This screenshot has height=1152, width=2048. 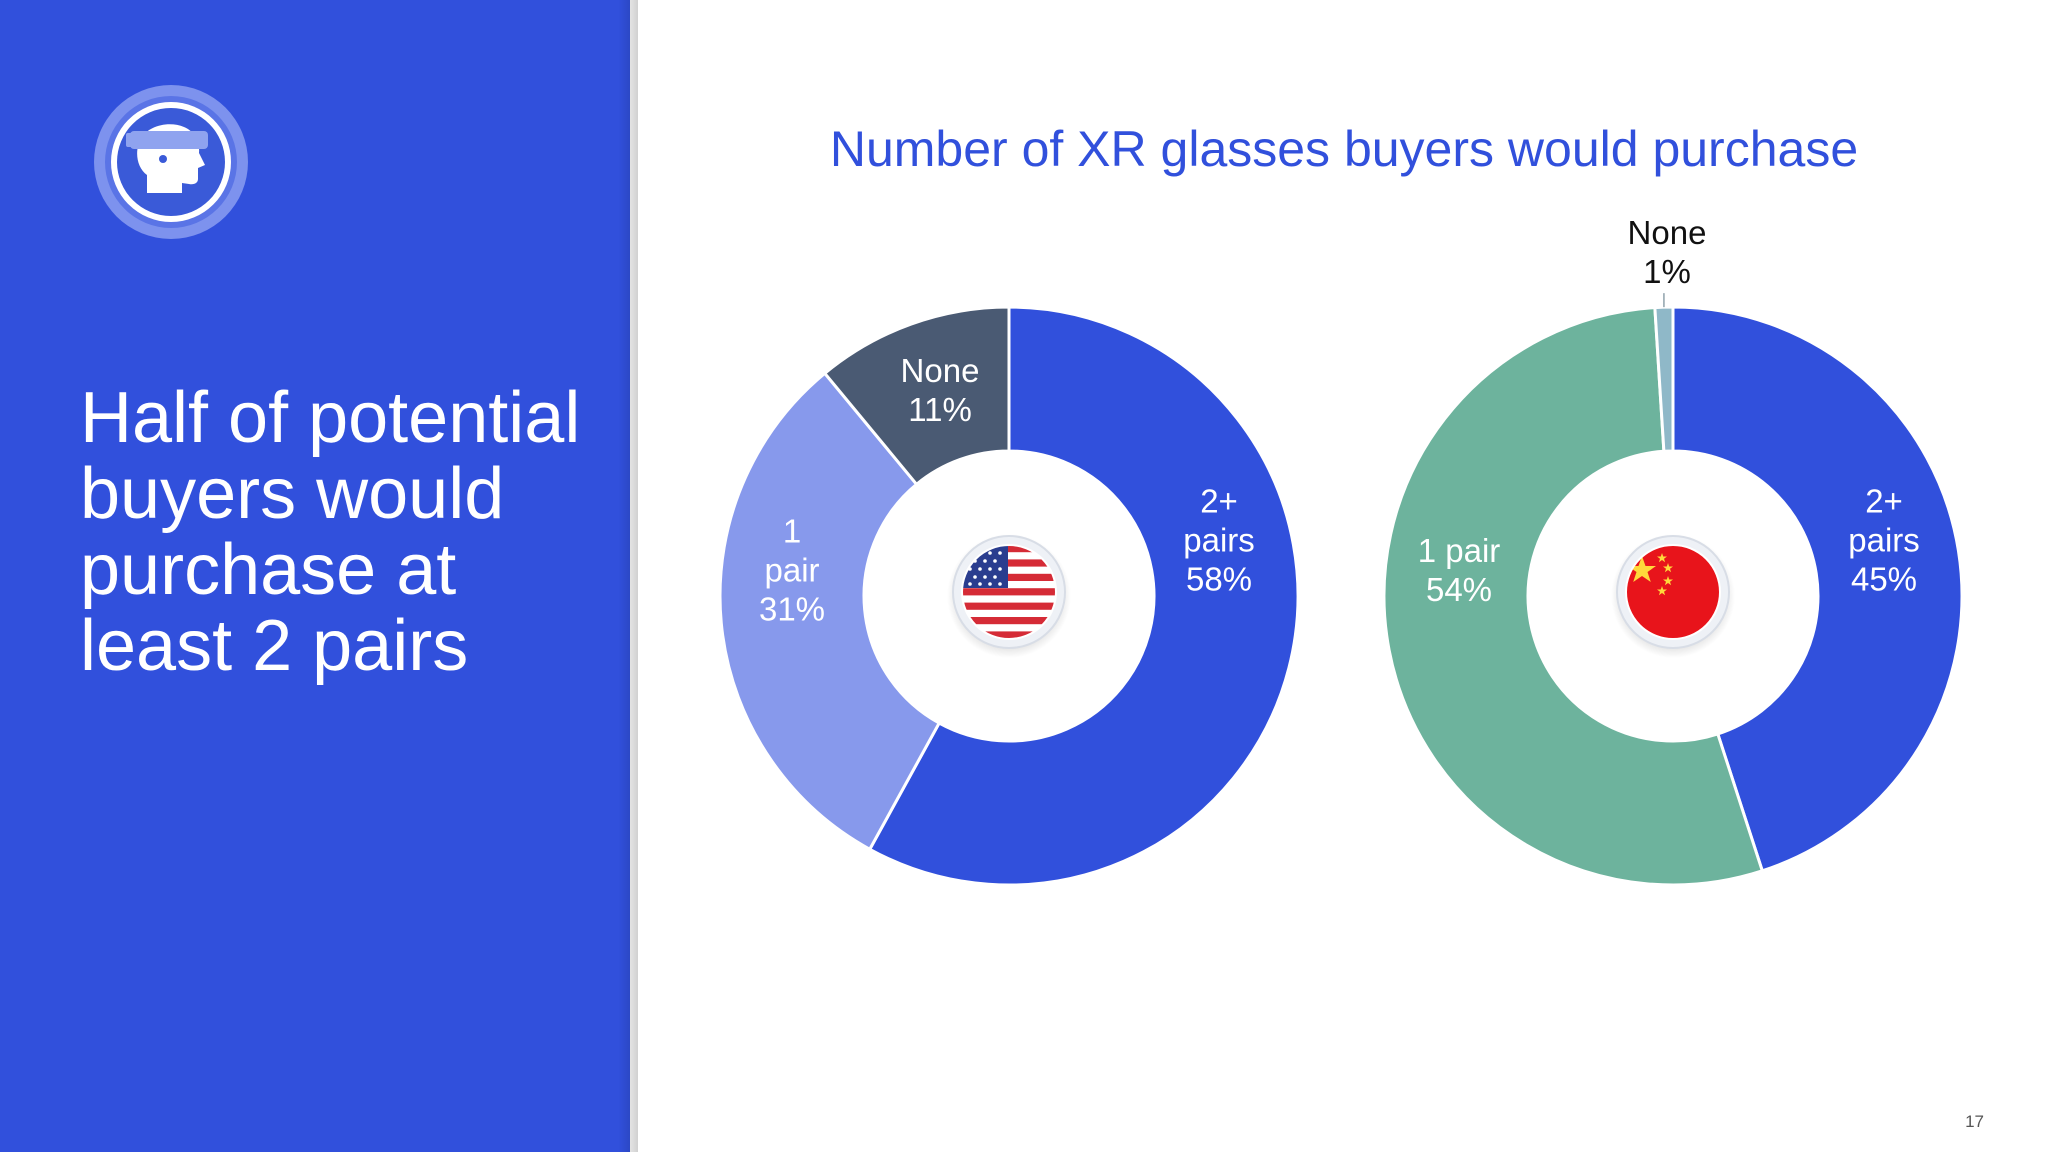 What do you see at coordinates (1459, 570) in the screenshot?
I see `slice-label: 1 pair 54%` at bounding box center [1459, 570].